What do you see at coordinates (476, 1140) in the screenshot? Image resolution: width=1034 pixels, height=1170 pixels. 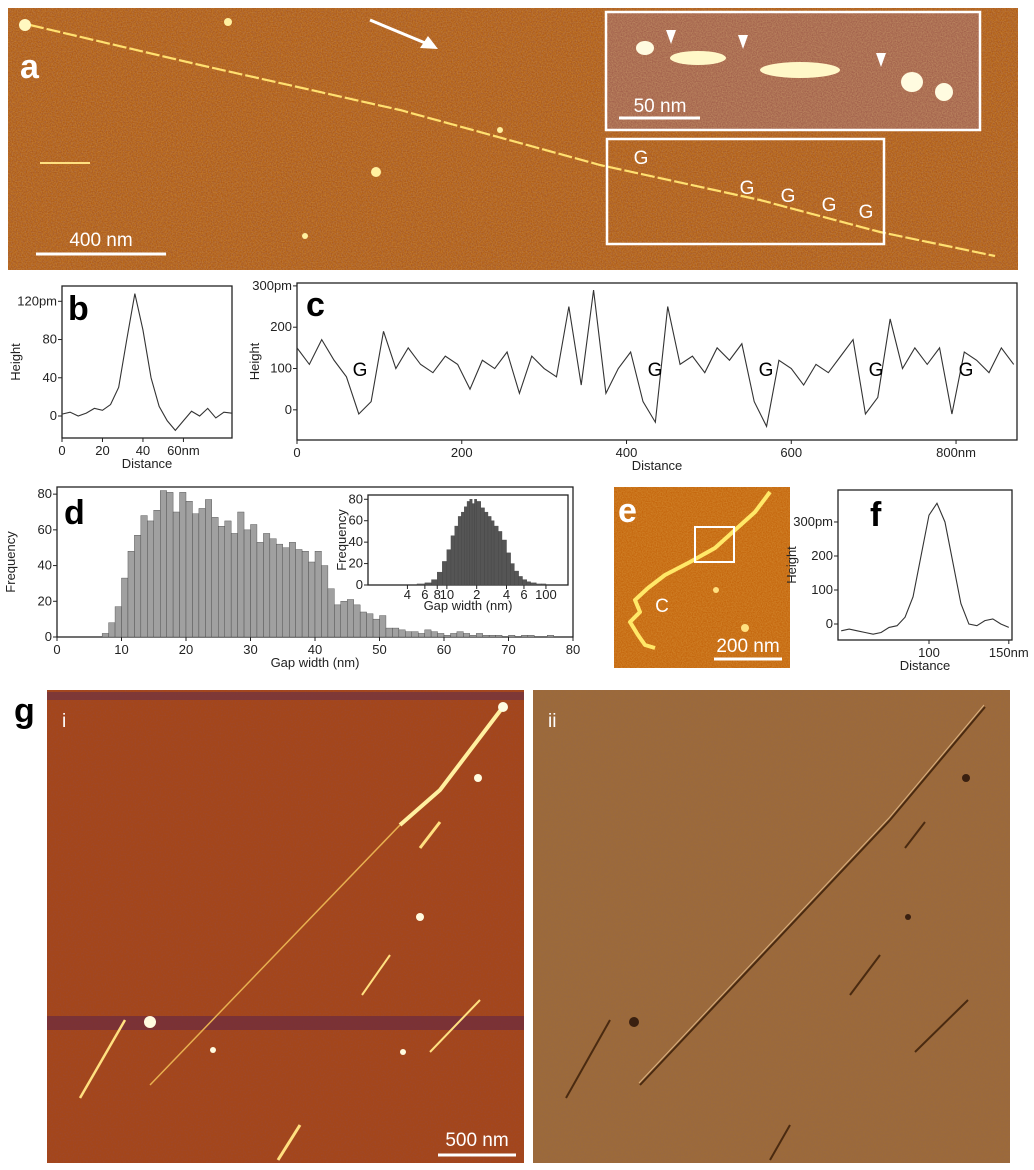 I see `scale-bar-label: 500 nm` at bounding box center [476, 1140].